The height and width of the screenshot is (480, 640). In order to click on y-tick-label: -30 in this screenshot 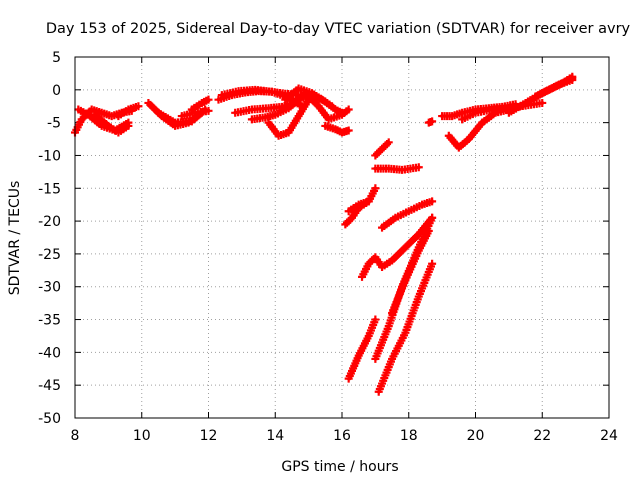, I will do `click(49, 288)`.